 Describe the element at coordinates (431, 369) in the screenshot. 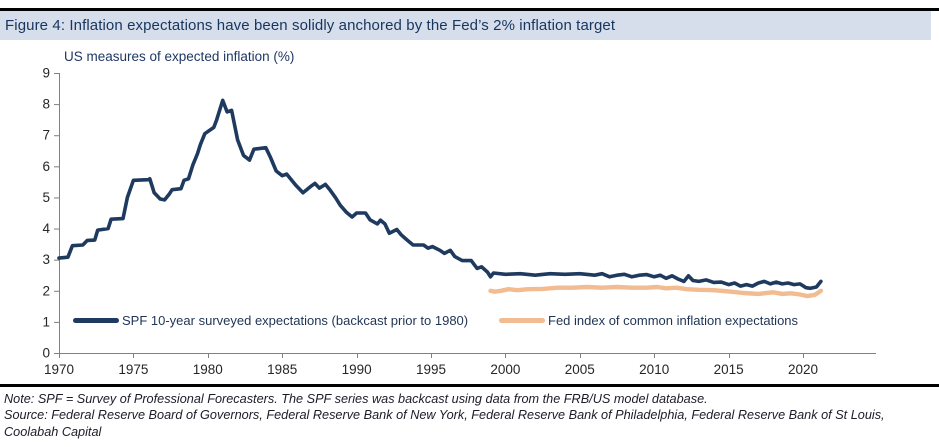

I see `x-tick-label: 1995` at that location.